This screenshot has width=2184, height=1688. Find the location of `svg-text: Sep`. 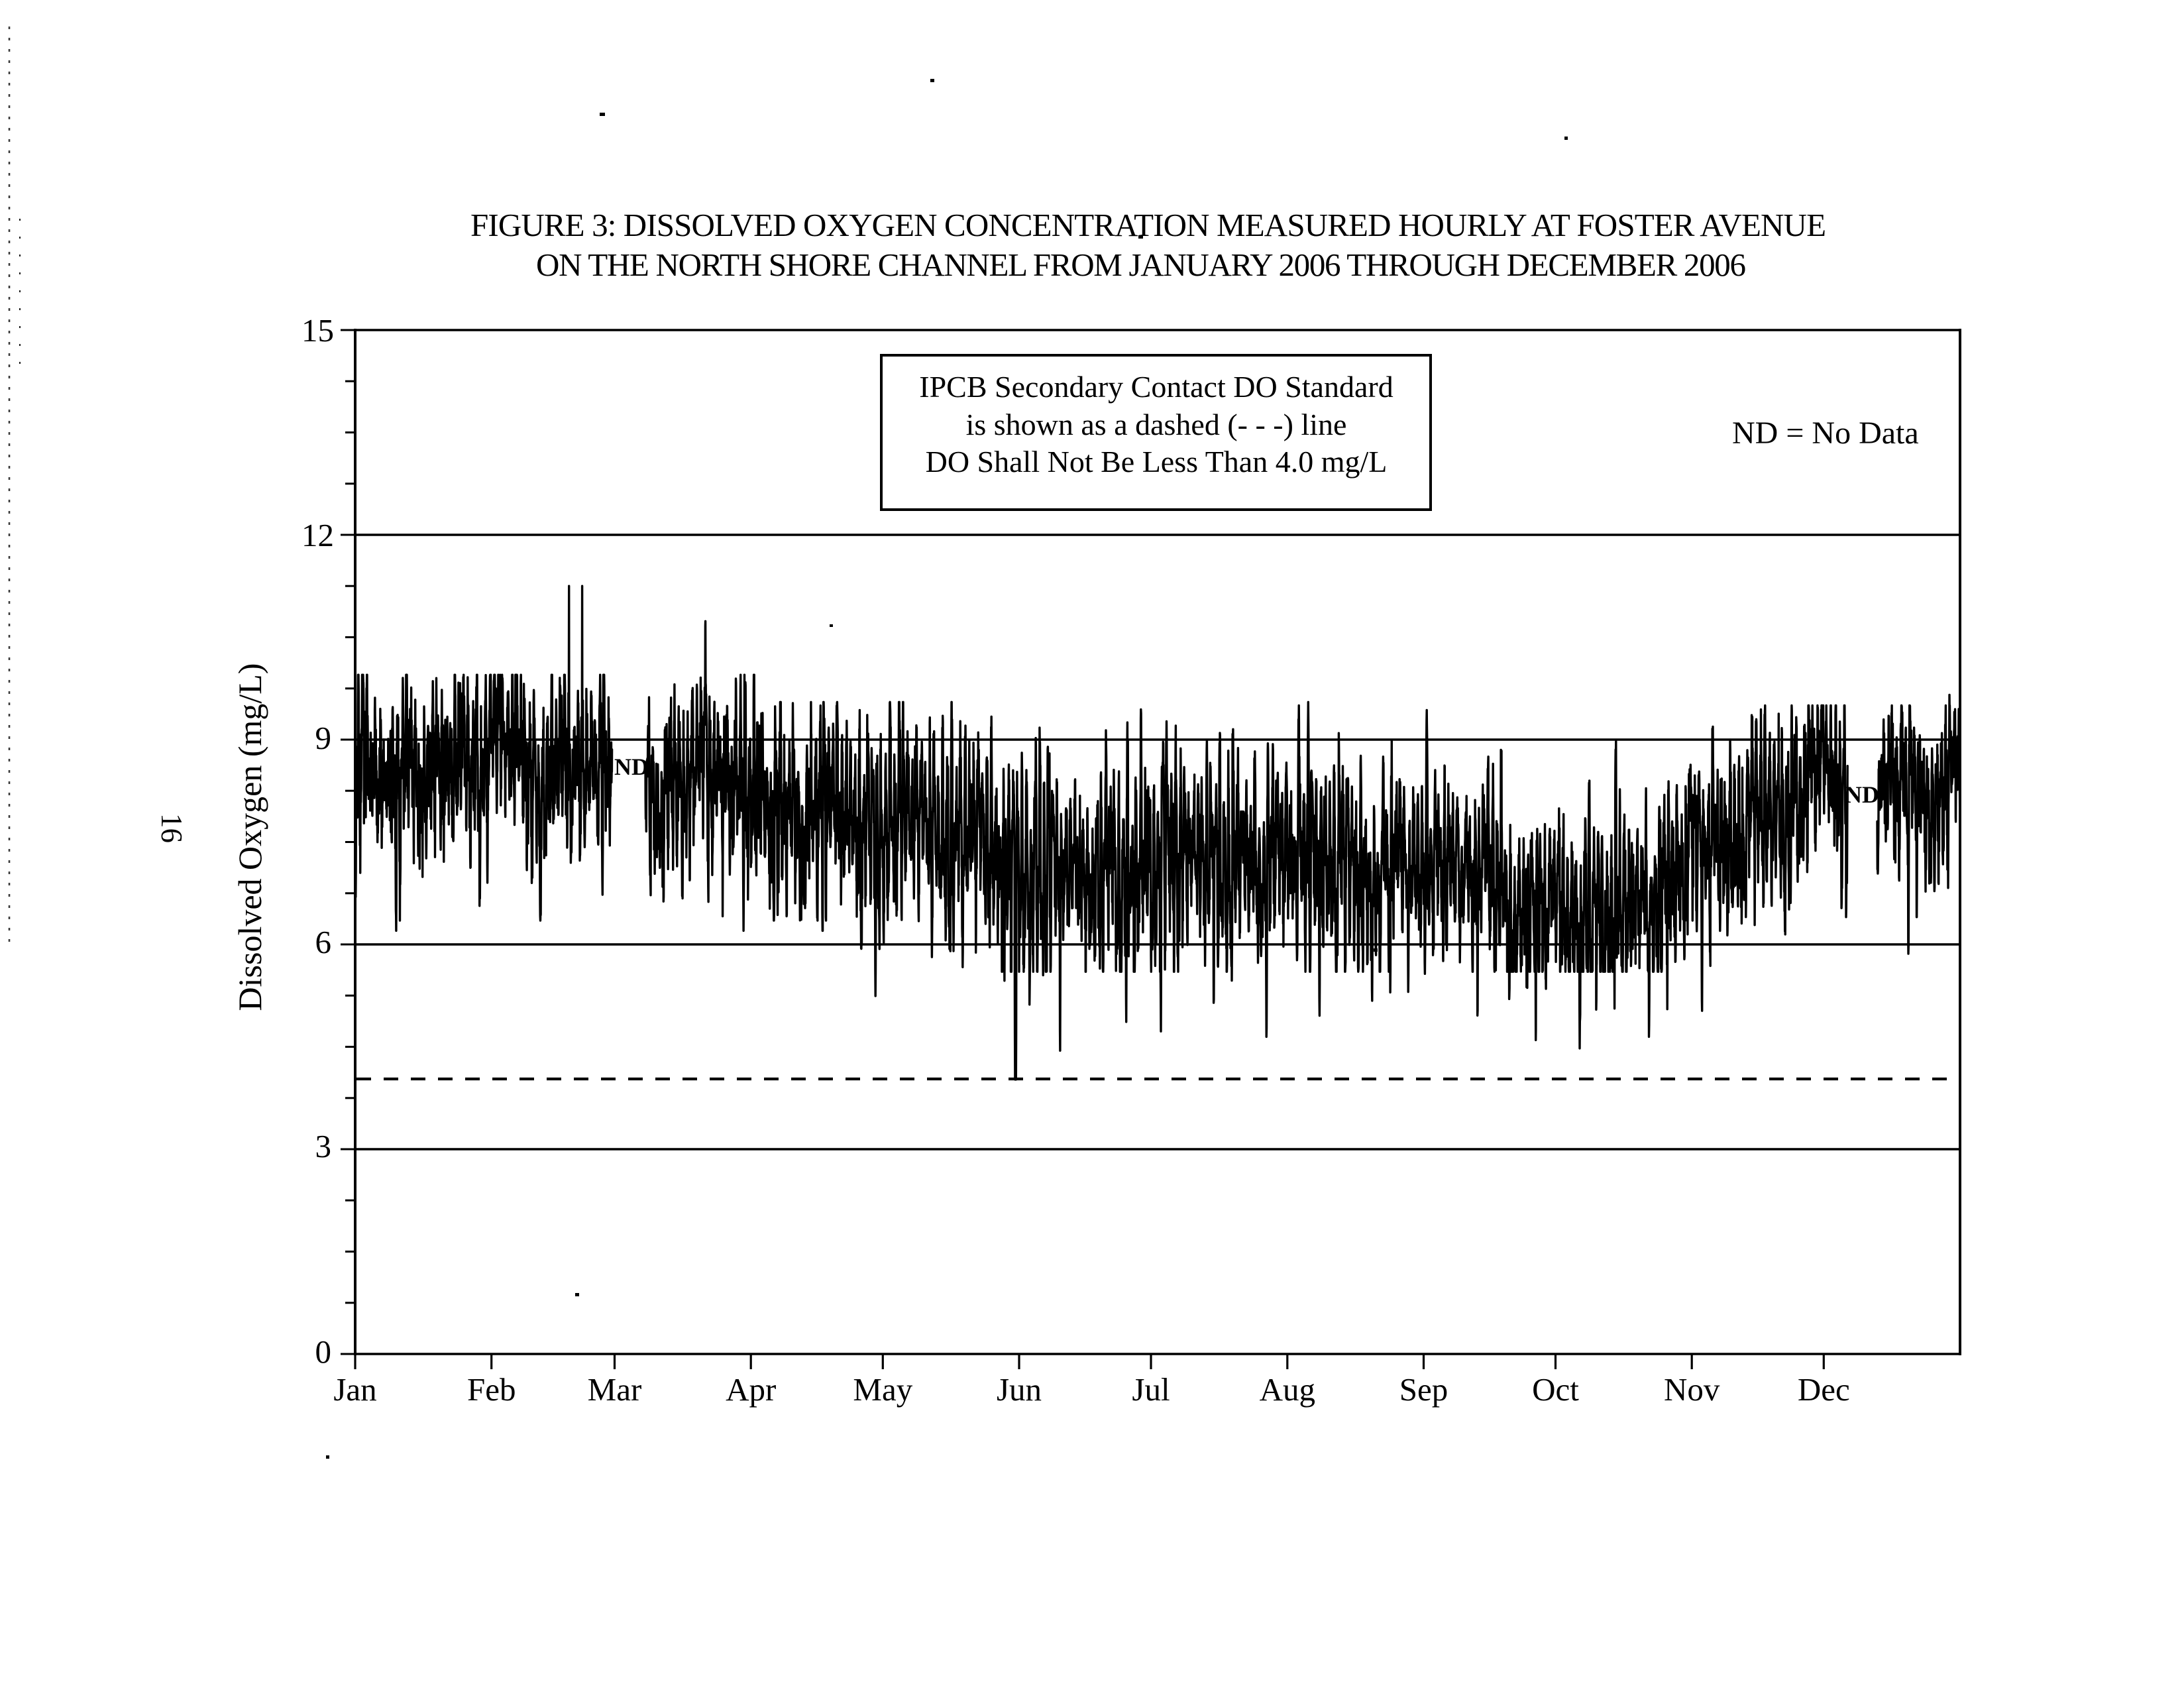

svg-text: Sep is located at coordinates (1423, 1390).